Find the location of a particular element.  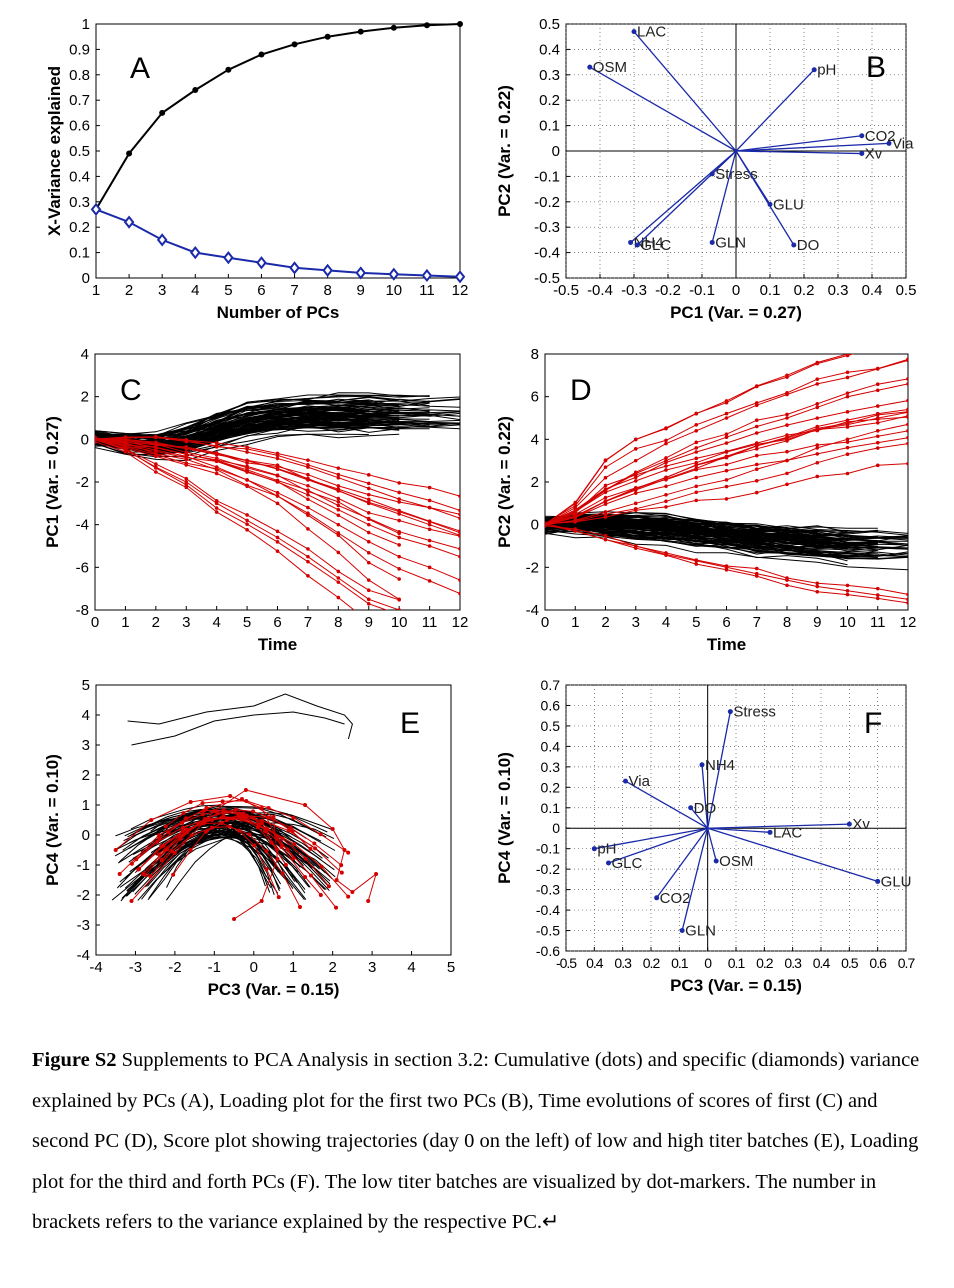

y-tick-label: 1 is located at coordinates (86, 805).